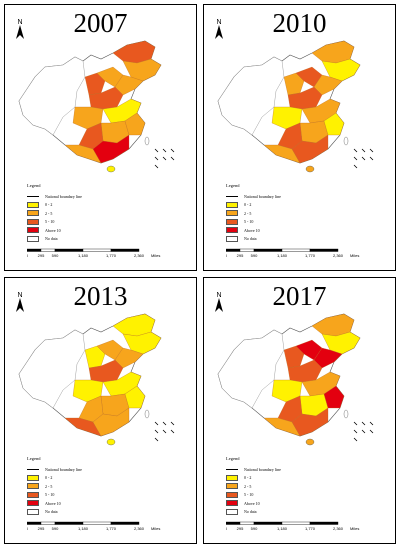 The height and width of the screenshot is (550, 400). I want to click on year-title: 2010, so click(299, 23).